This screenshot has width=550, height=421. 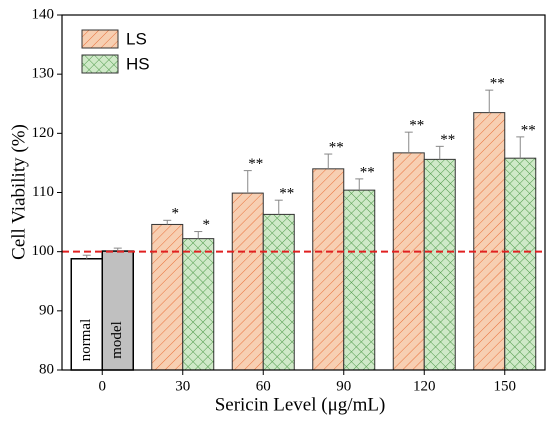 What do you see at coordinates (43, 133) in the screenshot?
I see `y-tick-label: 120` at bounding box center [43, 133].